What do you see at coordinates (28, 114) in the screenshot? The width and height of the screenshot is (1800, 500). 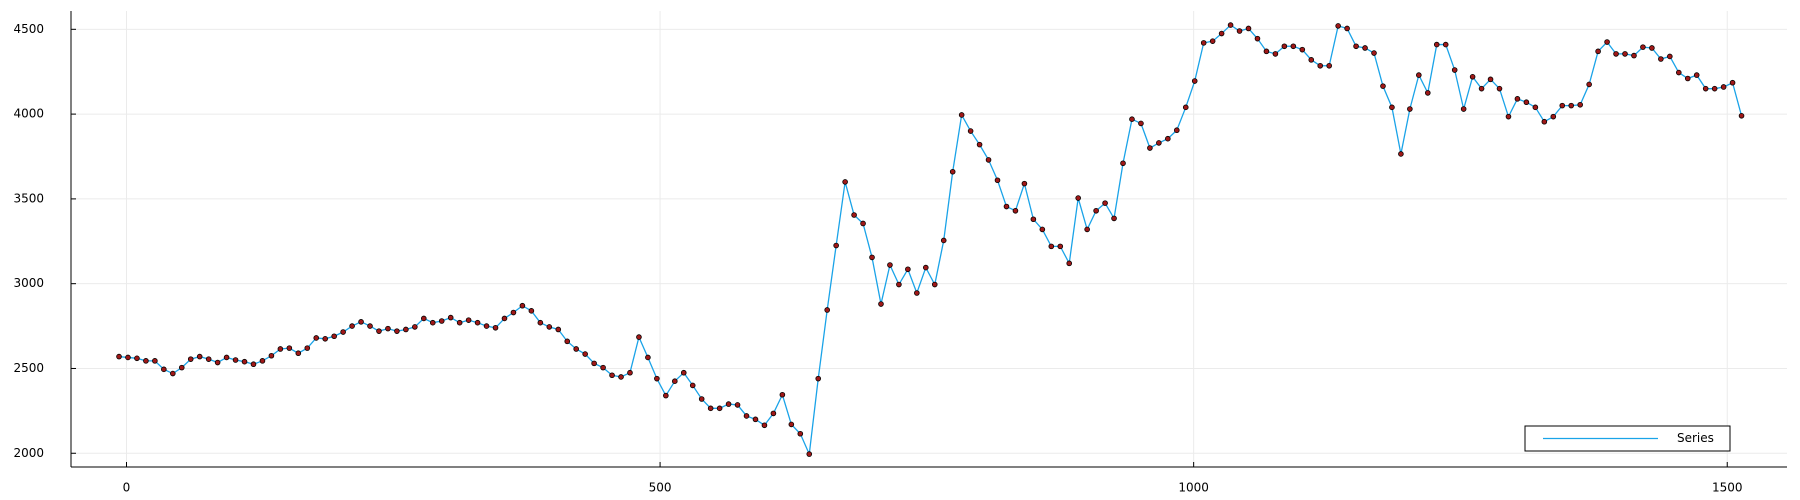 I see `y-tick-label: 4000` at bounding box center [28, 114].